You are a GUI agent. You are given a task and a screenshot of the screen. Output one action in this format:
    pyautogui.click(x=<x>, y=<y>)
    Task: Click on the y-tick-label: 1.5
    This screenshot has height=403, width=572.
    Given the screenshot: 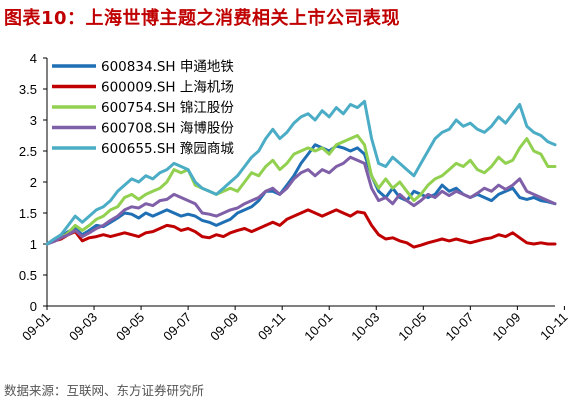 What is the action you would take?
    pyautogui.click(x=28, y=213)
    